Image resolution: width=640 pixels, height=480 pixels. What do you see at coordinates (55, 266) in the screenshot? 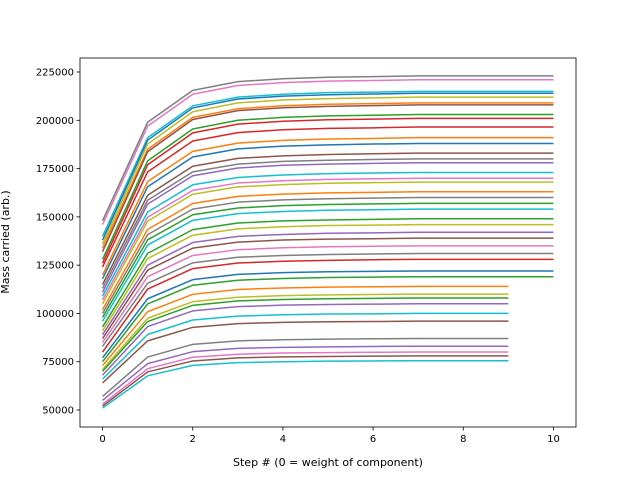
I see `y-tick-label: 125000` at bounding box center [55, 266].